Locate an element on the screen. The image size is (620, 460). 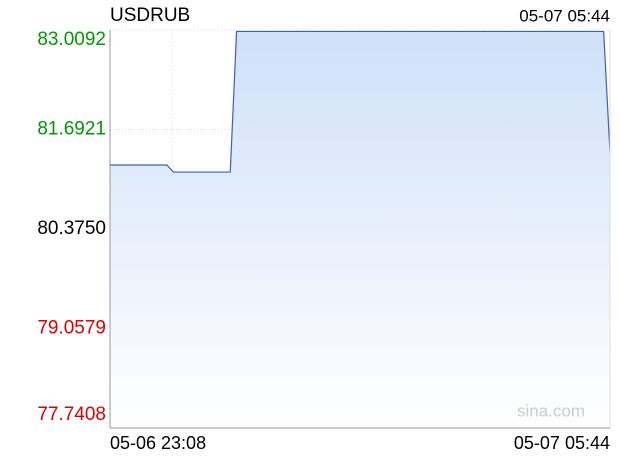
y-tick-label: 83.0092 is located at coordinates (71, 39).